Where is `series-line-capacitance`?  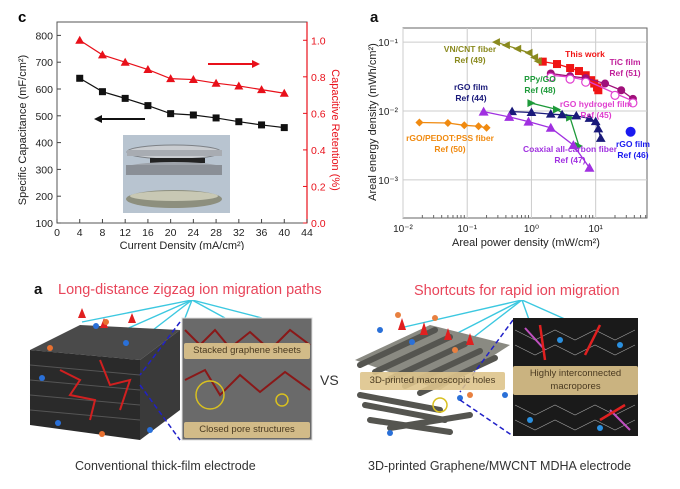 series-line-capacitance is located at coordinates (182, 103).